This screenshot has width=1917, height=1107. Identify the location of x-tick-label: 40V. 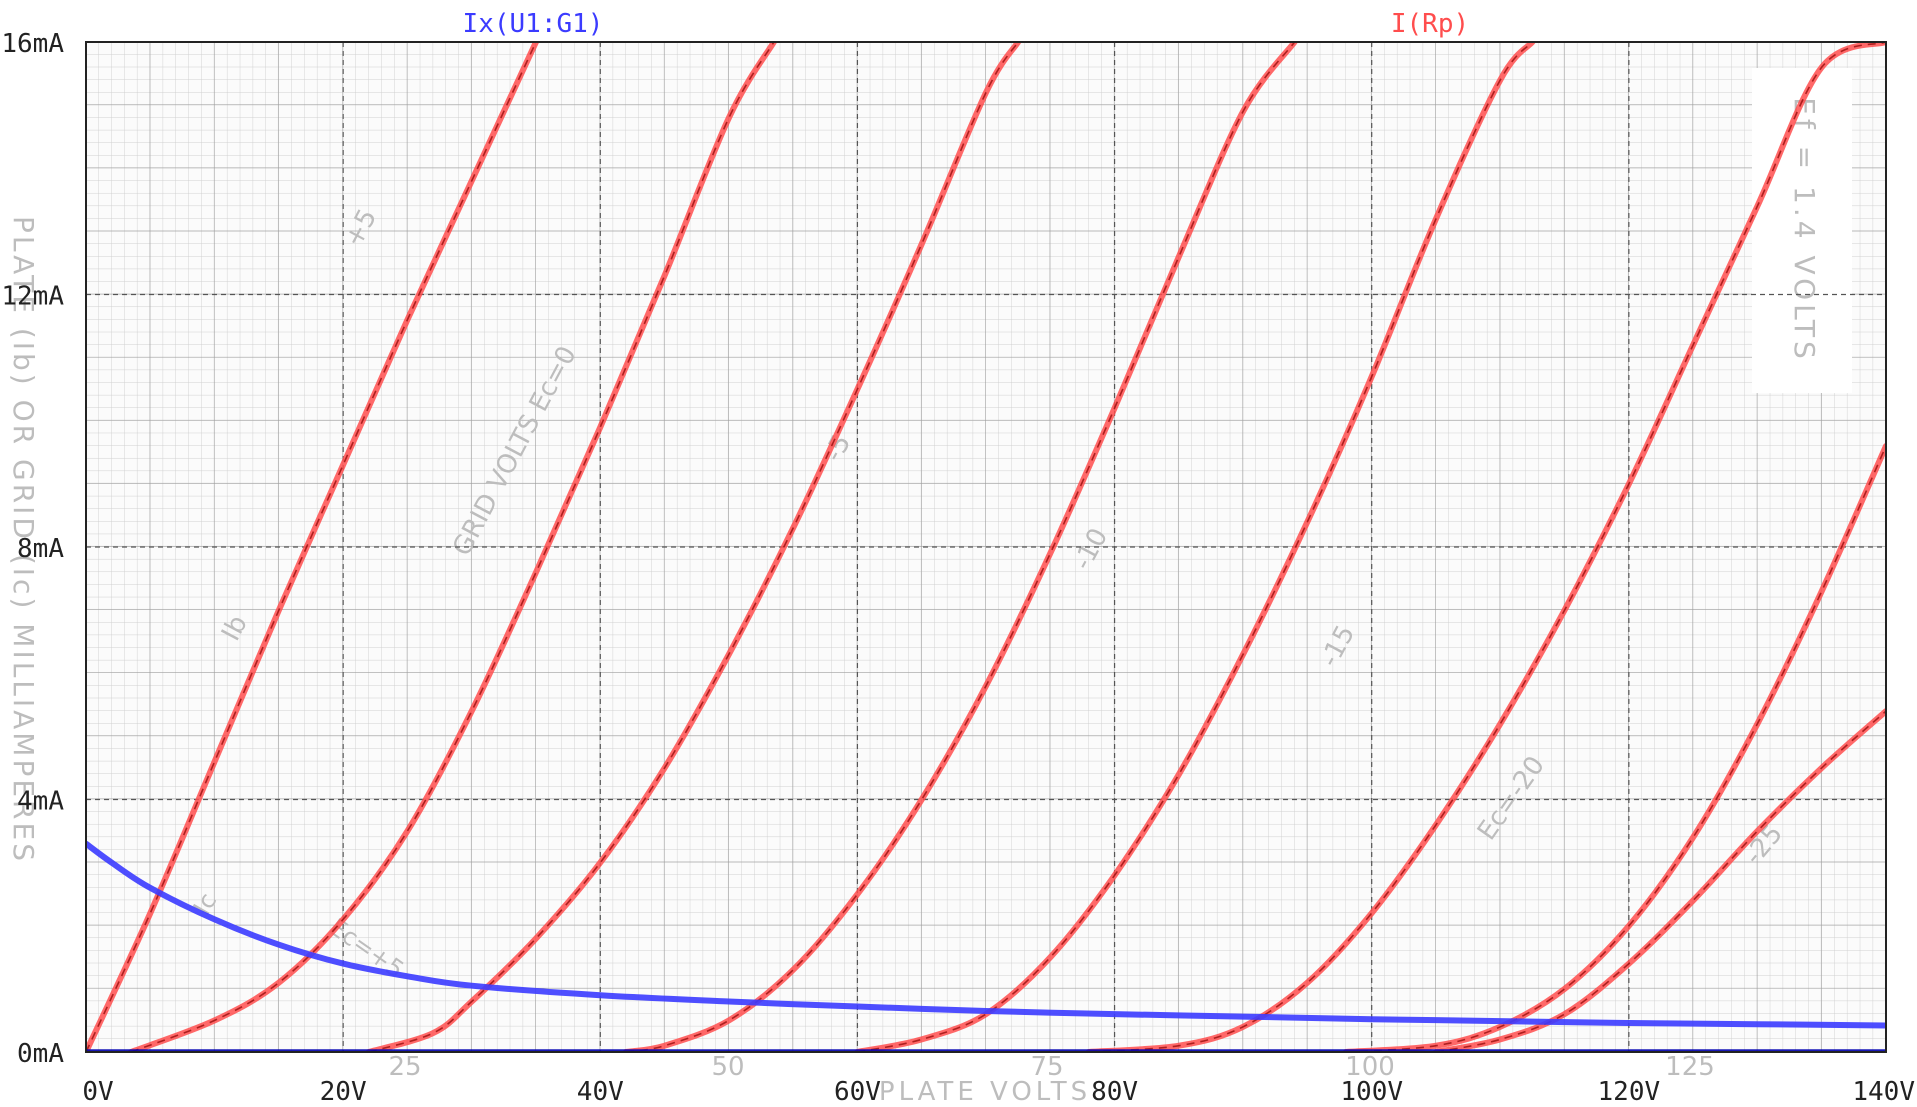
(600, 1092).